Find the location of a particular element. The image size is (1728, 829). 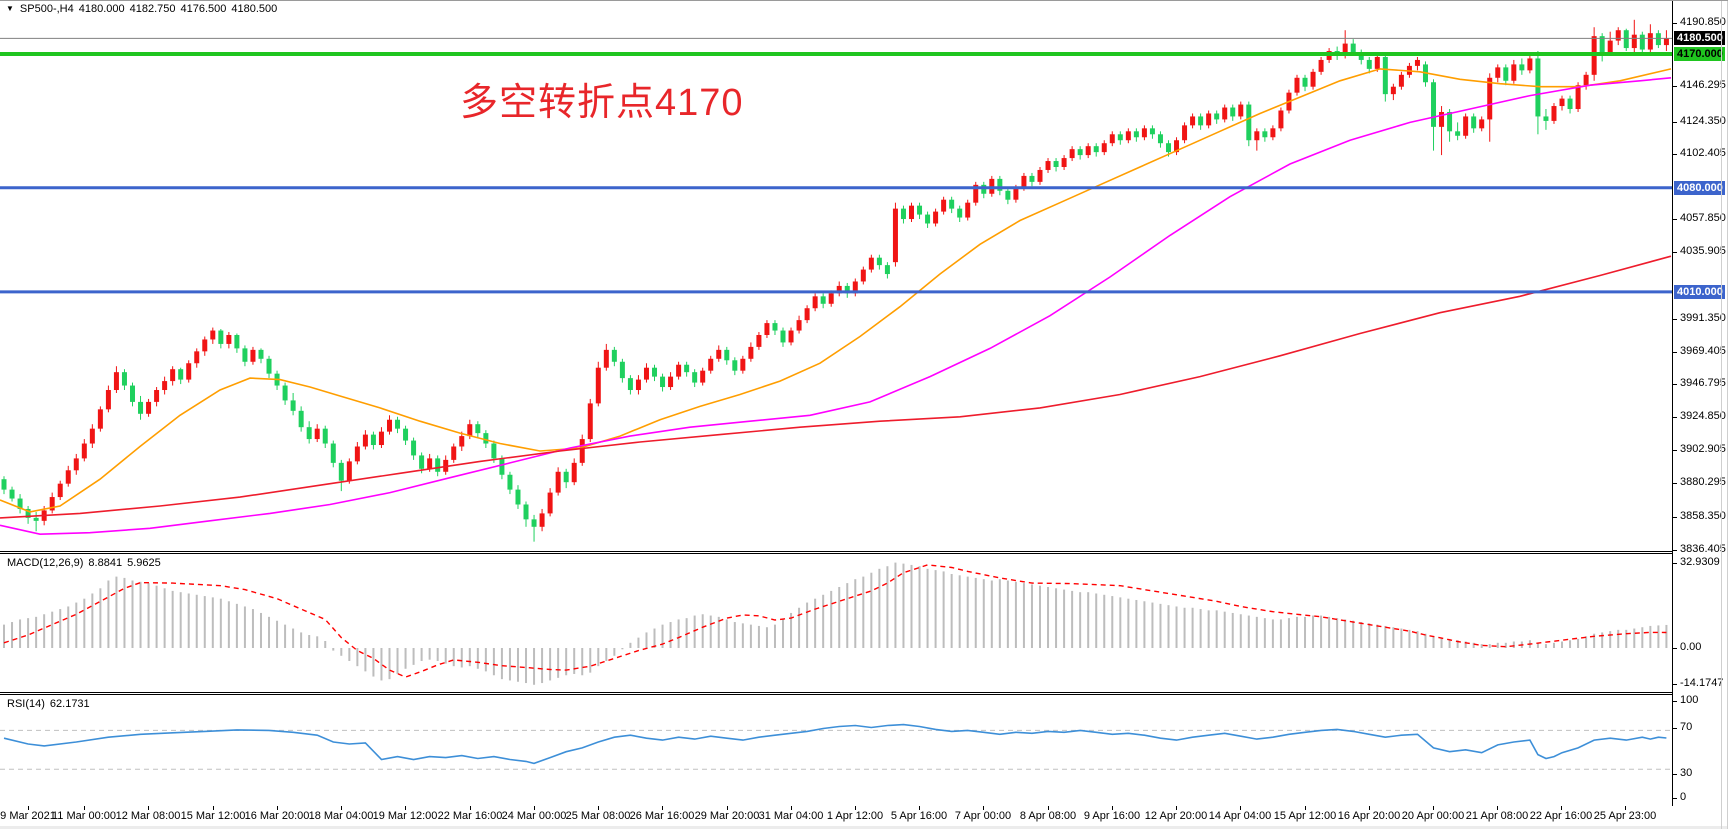

window-right-border is located at coordinates (1721, 414).